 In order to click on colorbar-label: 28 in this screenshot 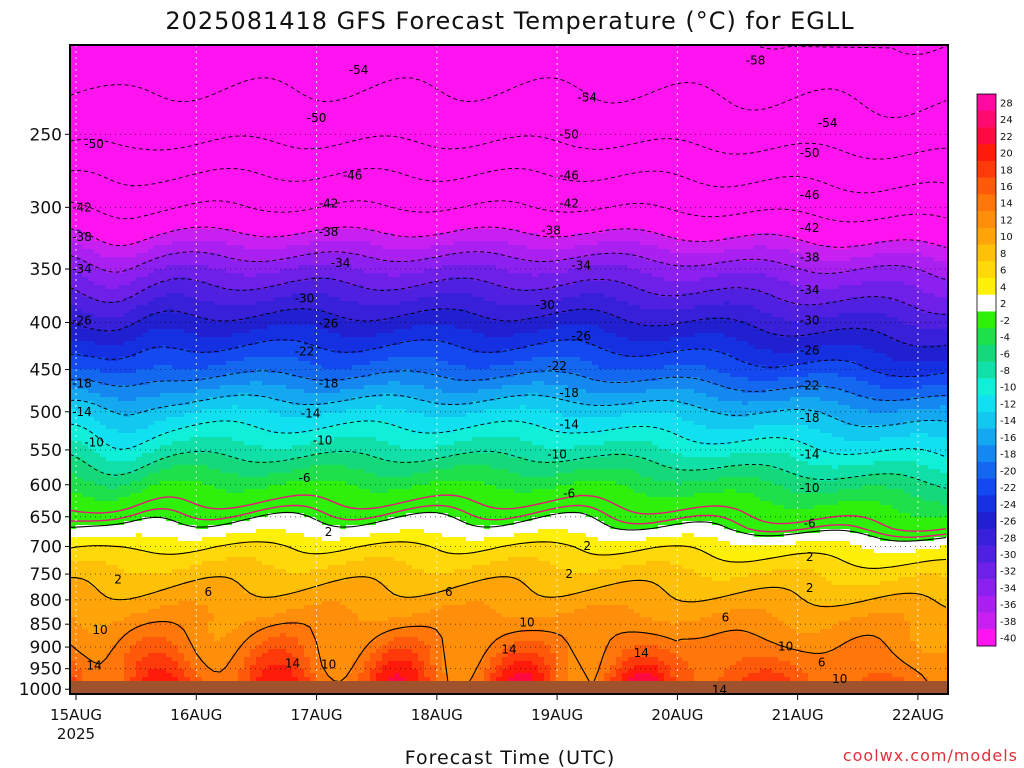, I will do `click(1006, 103)`.